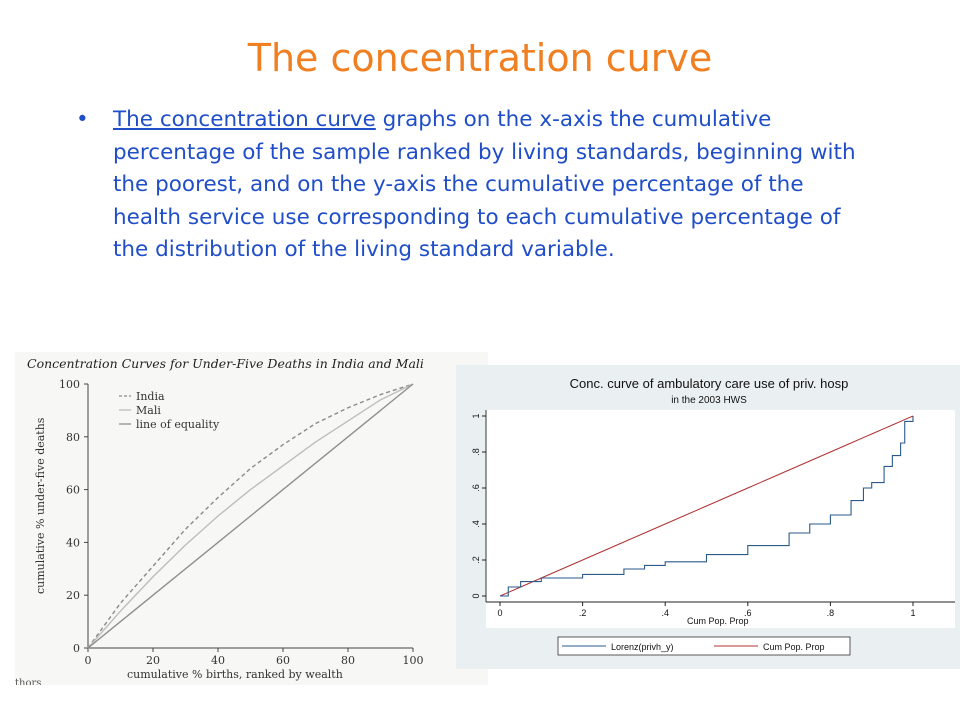 The image size is (960, 720). What do you see at coordinates (476, 595) in the screenshot?
I see `right-y-tick-label: 0` at bounding box center [476, 595].